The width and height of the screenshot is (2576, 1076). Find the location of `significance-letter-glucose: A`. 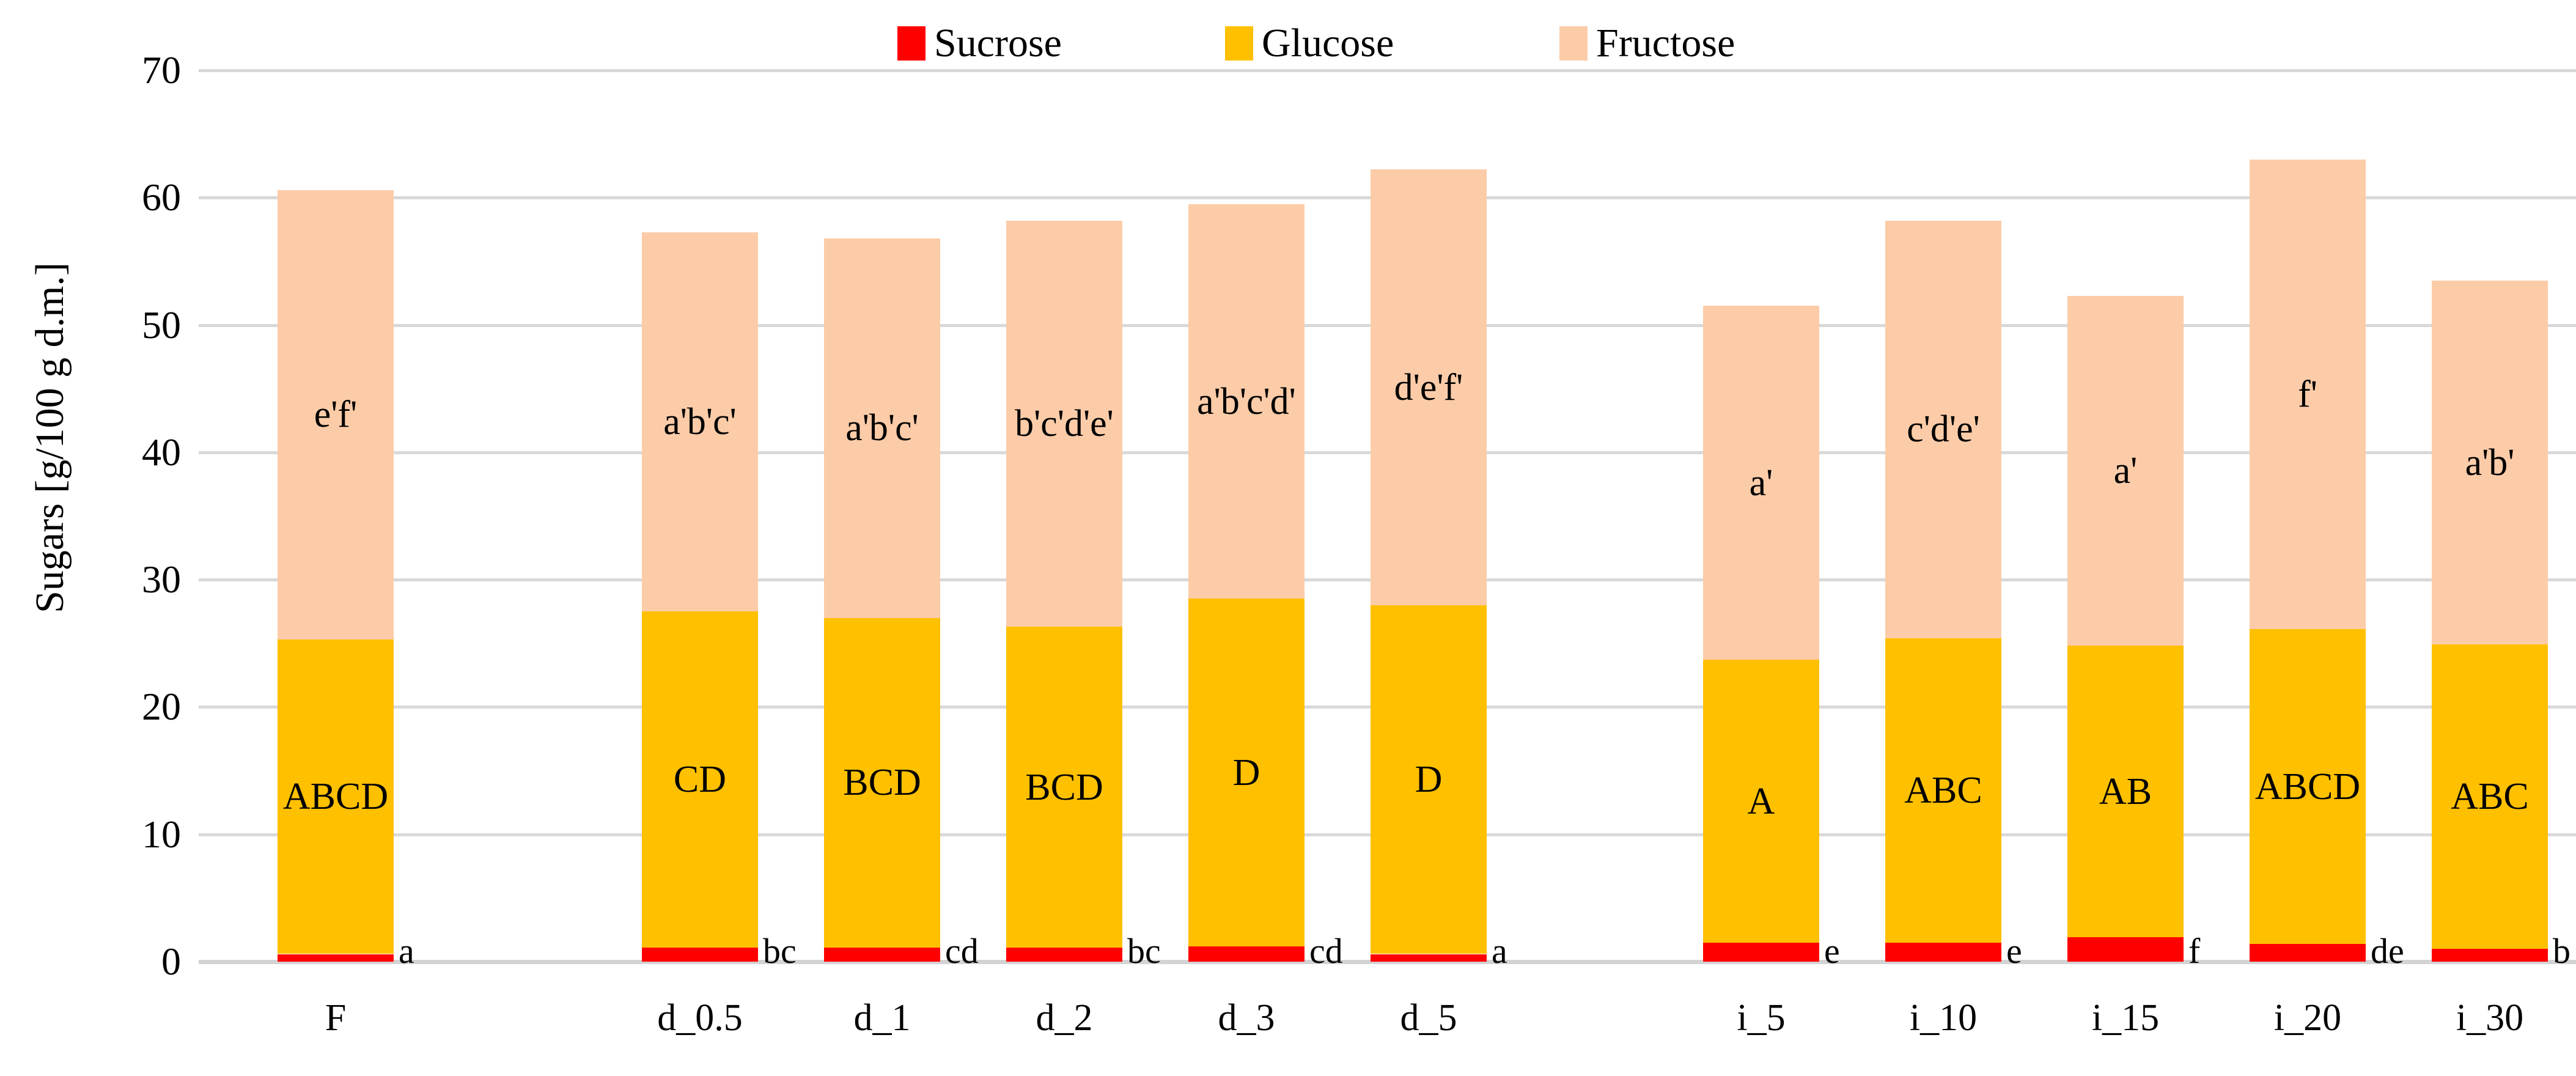

significance-letter-glucose: A is located at coordinates (1761, 801).